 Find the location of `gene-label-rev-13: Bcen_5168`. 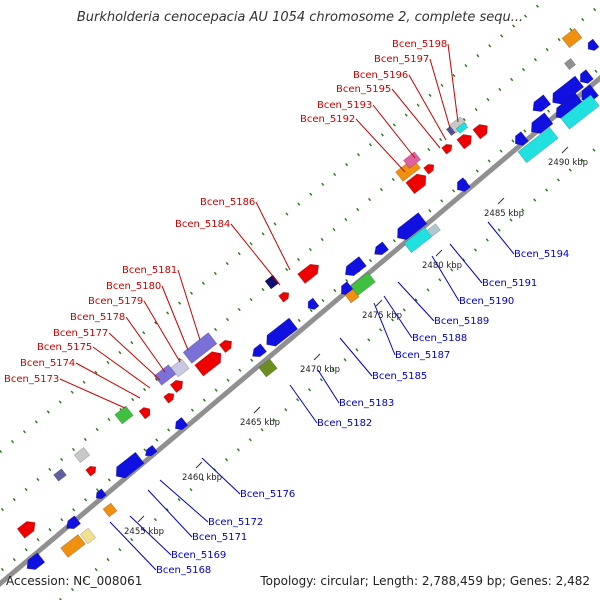

gene-label-rev-13: Bcen_5168 is located at coordinates (183, 570).